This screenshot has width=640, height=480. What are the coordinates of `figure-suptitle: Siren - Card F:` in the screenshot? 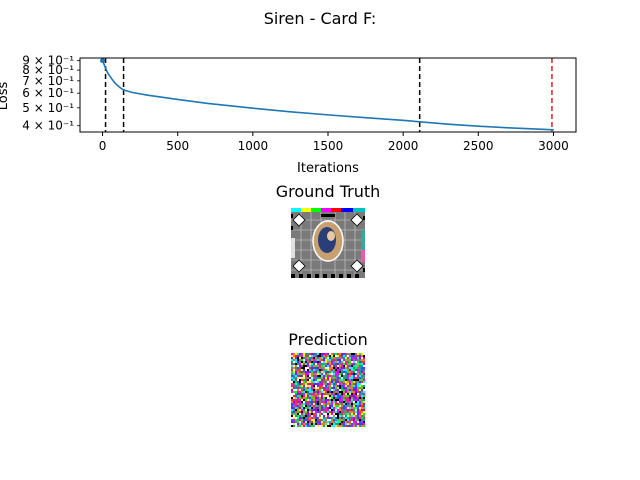 It's located at (320, 18).